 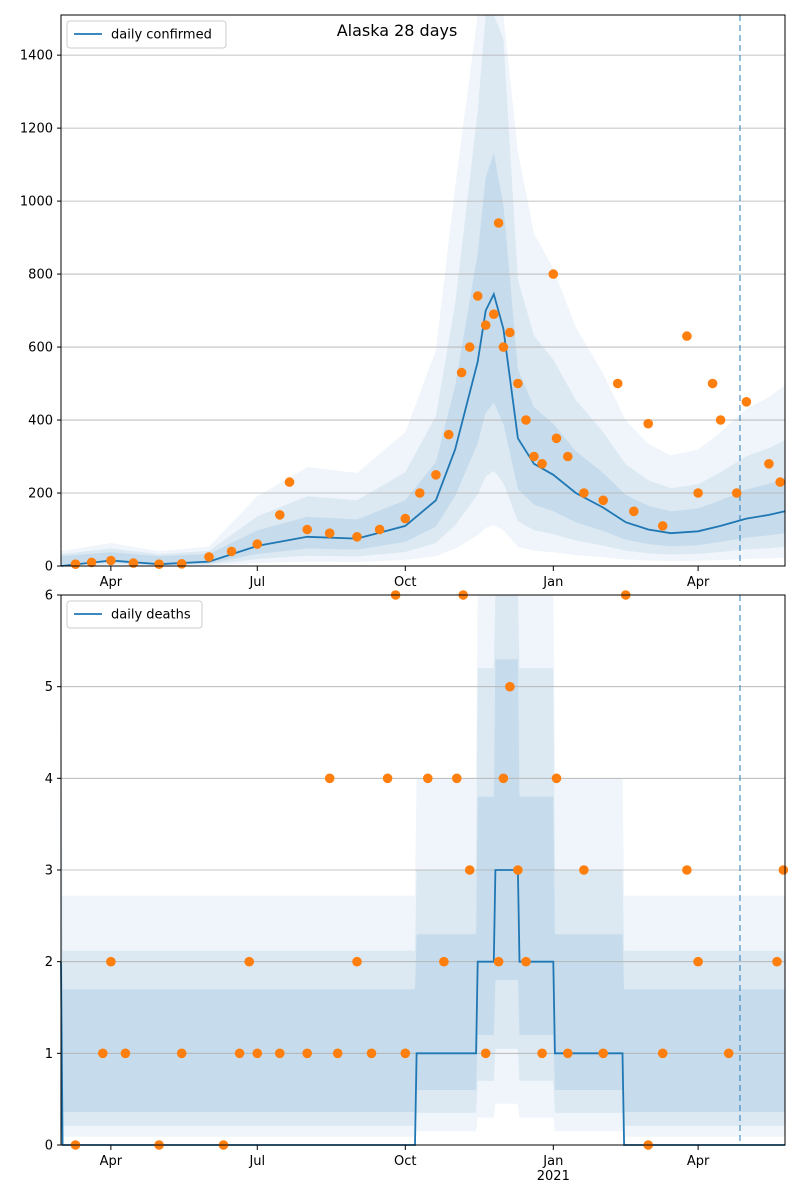 What do you see at coordinates (40, 494) in the screenshot?
I see `confirmed-y-tick-label: 200` at bounding box center [40, 494].